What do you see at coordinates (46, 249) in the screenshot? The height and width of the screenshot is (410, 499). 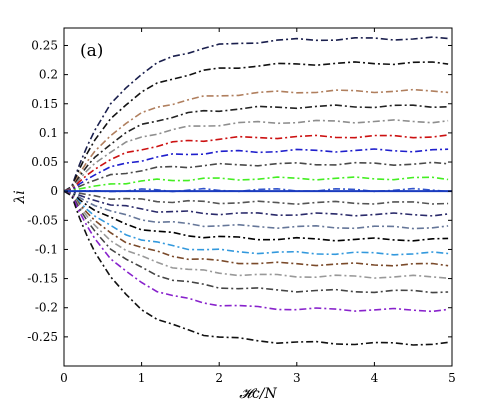 I see `y-tick-label: -0.1` at bounding box center [46, 249].